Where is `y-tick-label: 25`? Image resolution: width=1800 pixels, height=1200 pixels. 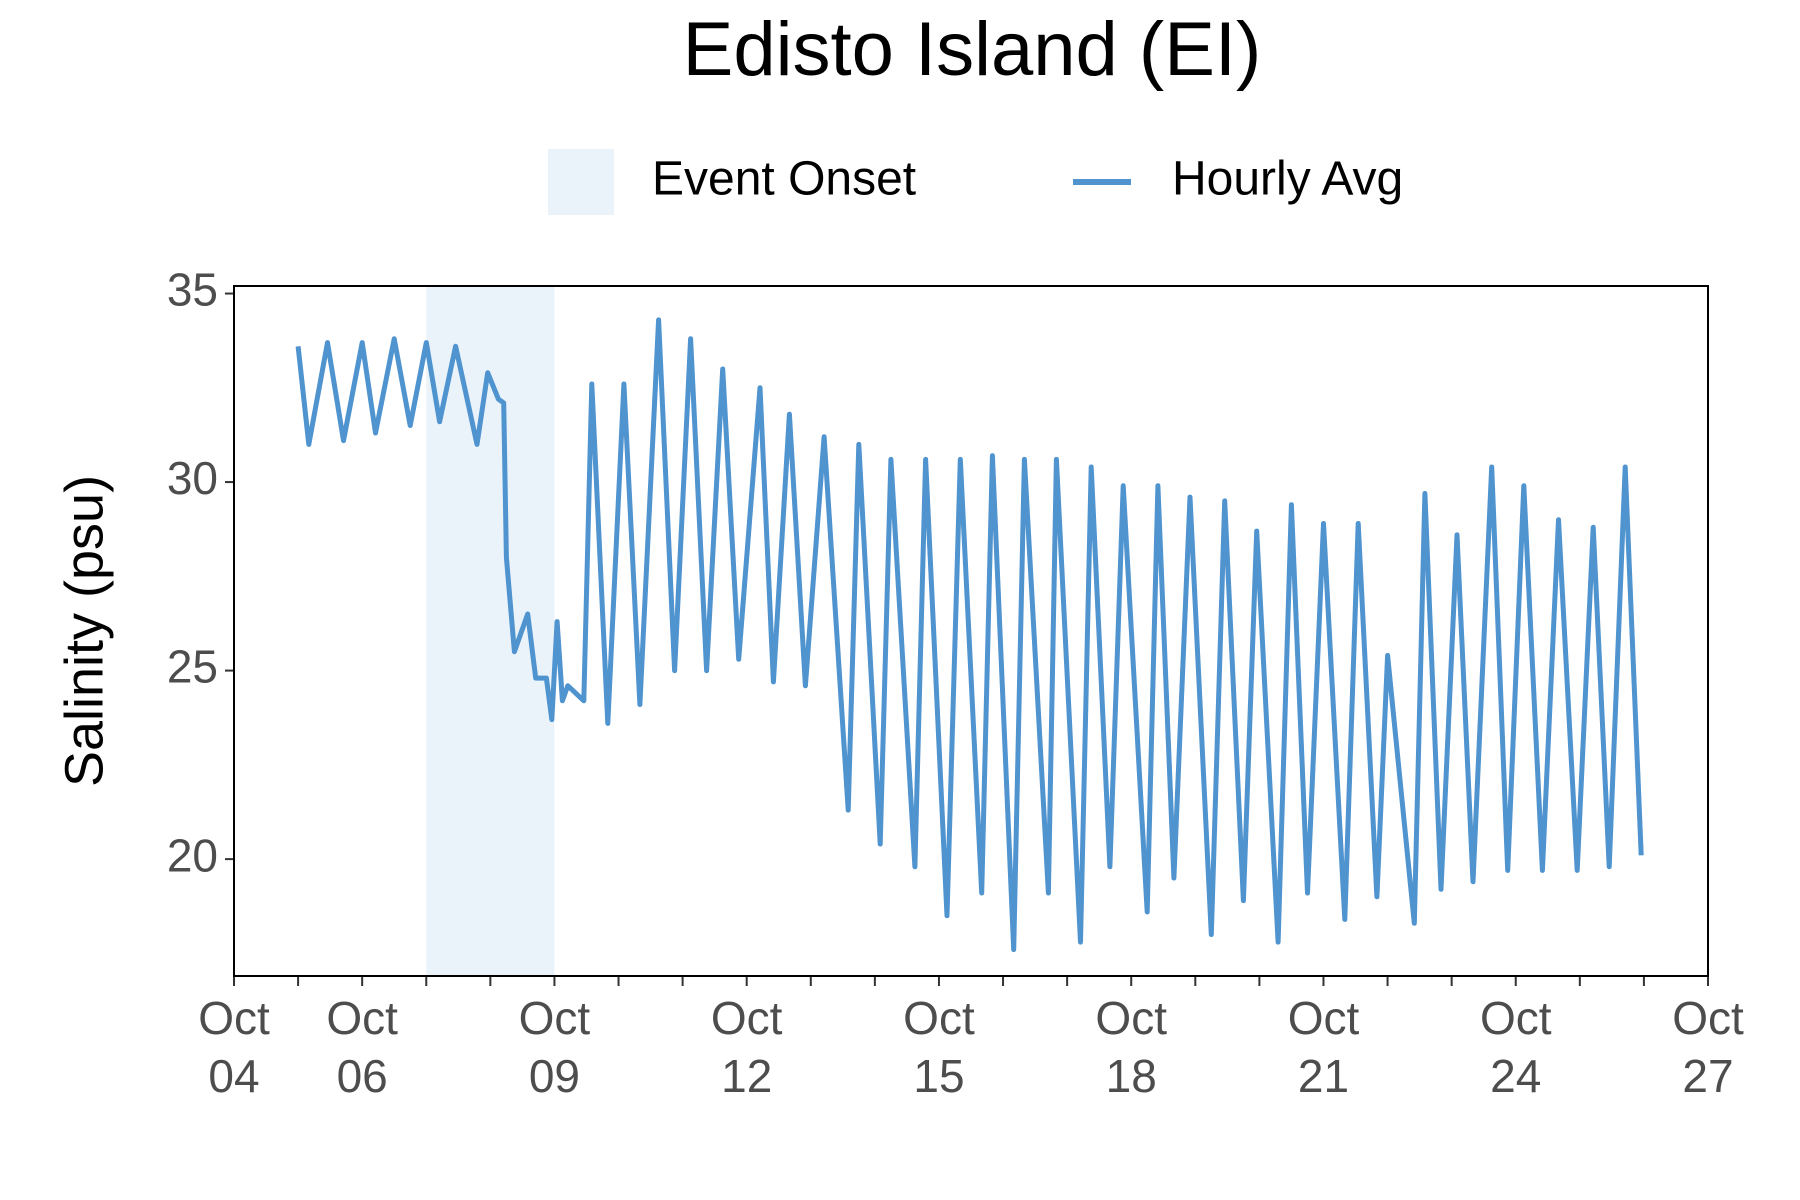
y-tick-label: 25 is located at coordinates (192, 667).